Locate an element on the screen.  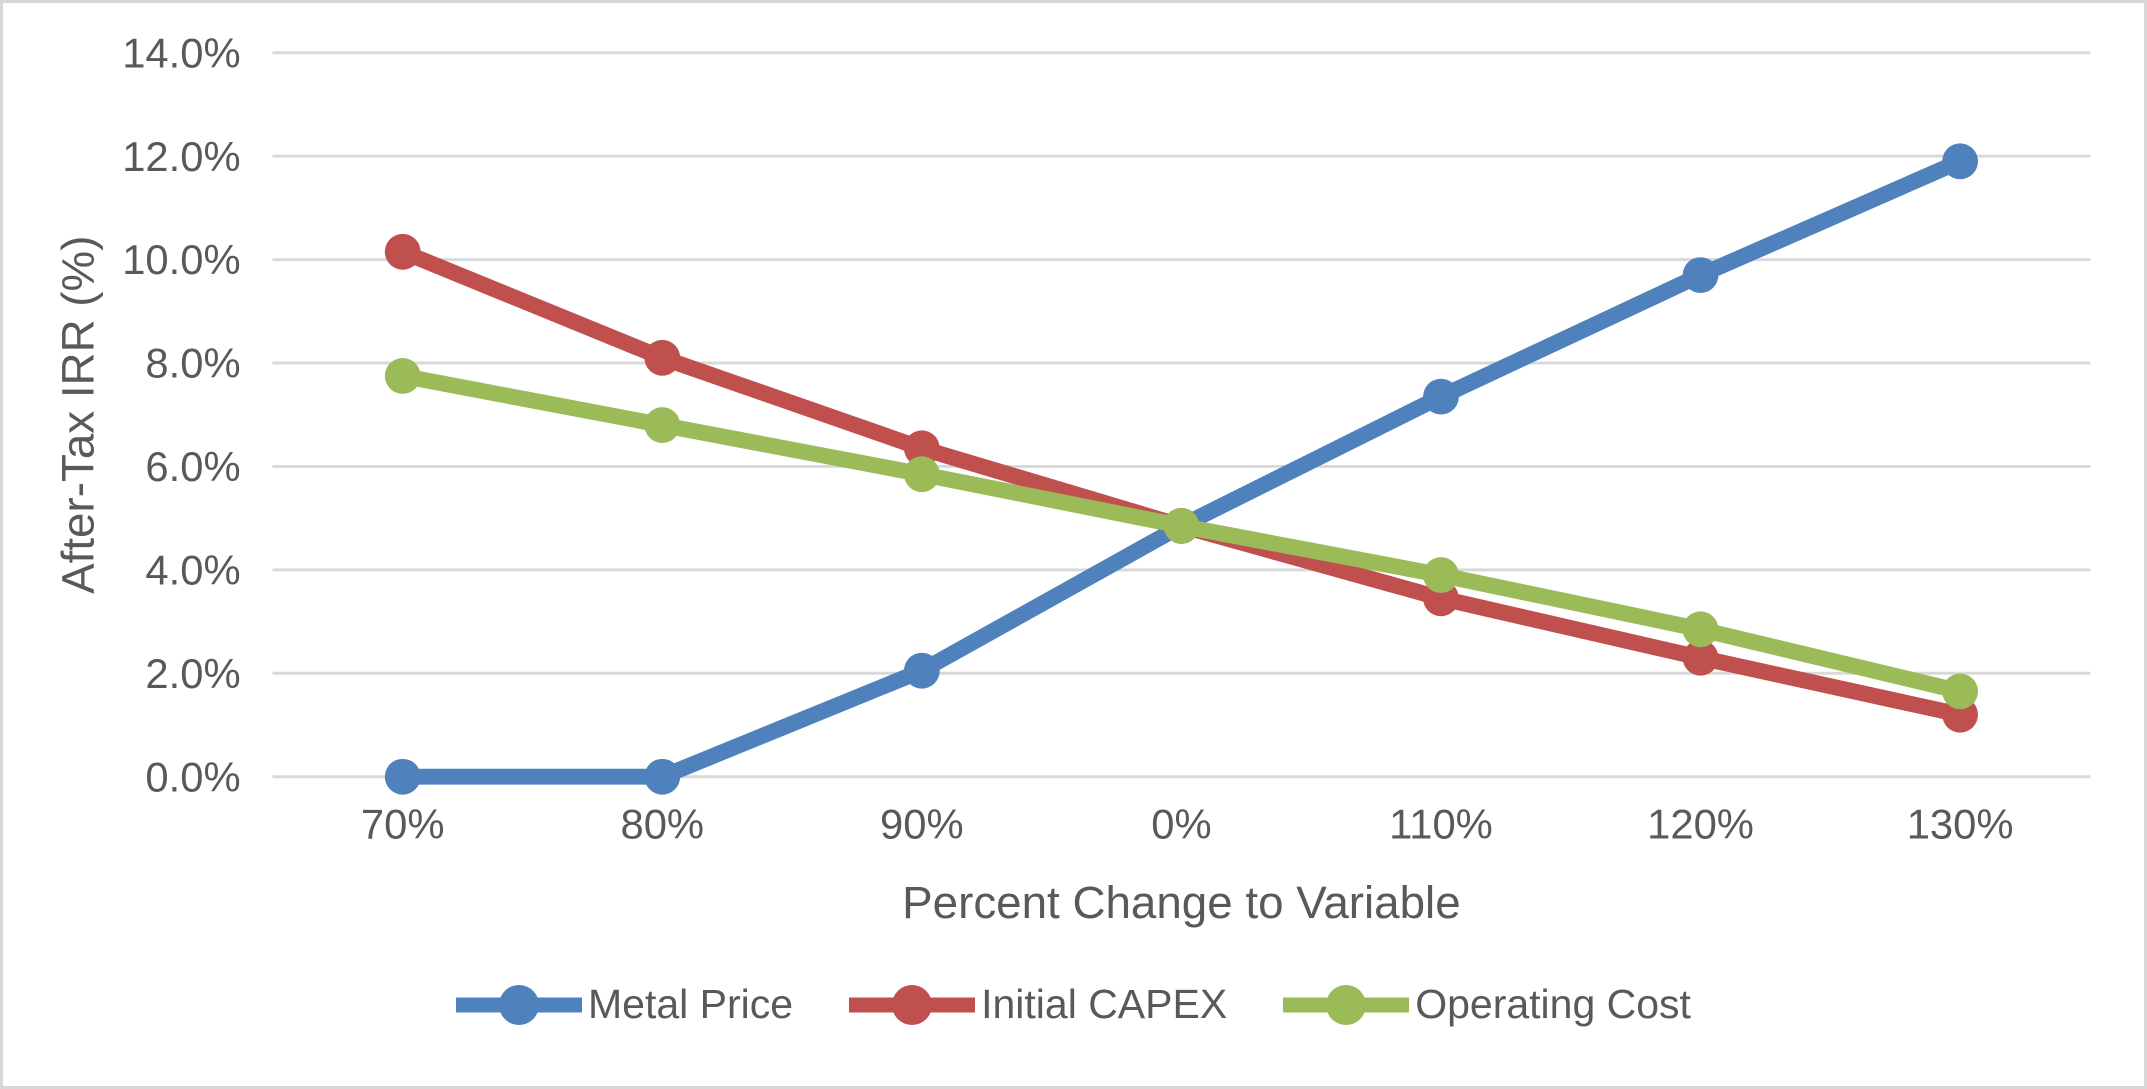
data-point-metal-price-90- is located at coordinates (921, 670).